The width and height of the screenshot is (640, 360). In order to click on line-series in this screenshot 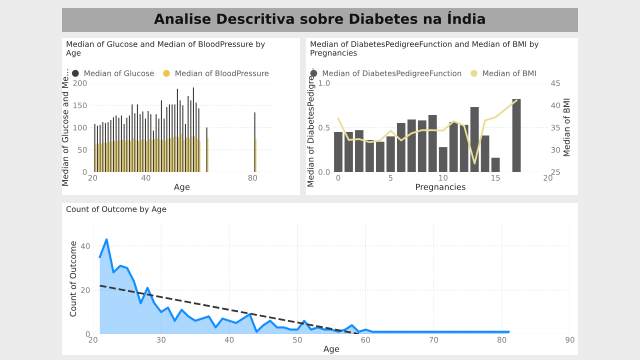, I will do `click(427, 131)`.